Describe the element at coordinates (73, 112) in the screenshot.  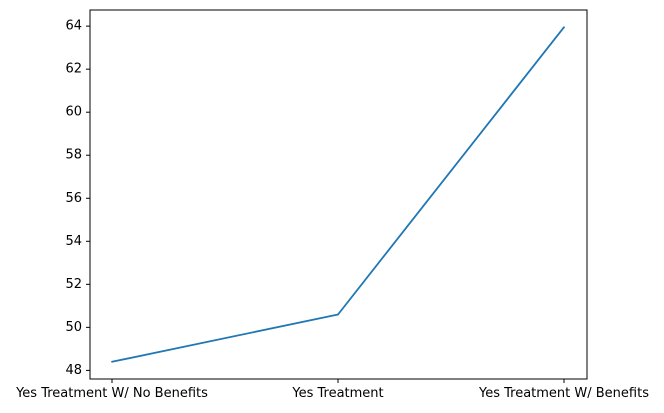
I see `y-tick-label: 60` at that location.